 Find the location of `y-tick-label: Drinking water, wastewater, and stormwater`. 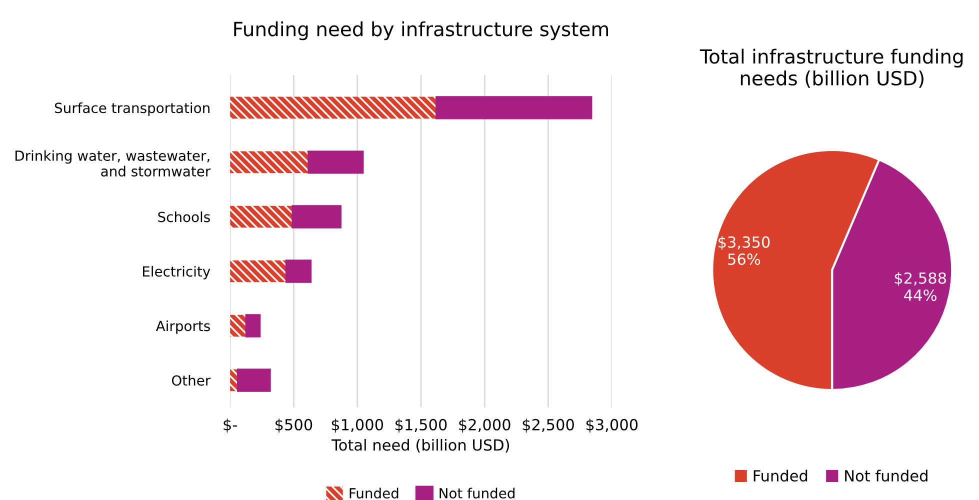

y-tick-label: Drinking water, wastewater, and stormwater is located at coordinates (113, 163).